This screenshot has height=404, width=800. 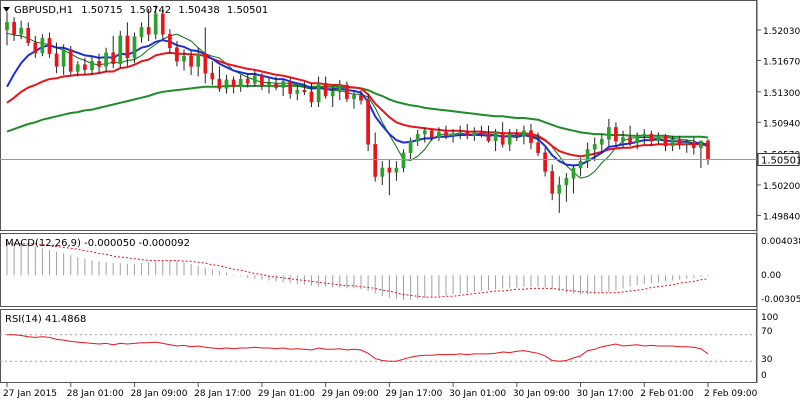 What do you see at coordinates (198, 10) in the screenshot?
I see `low-price: 1.50438` at bounding box center [198, 10].